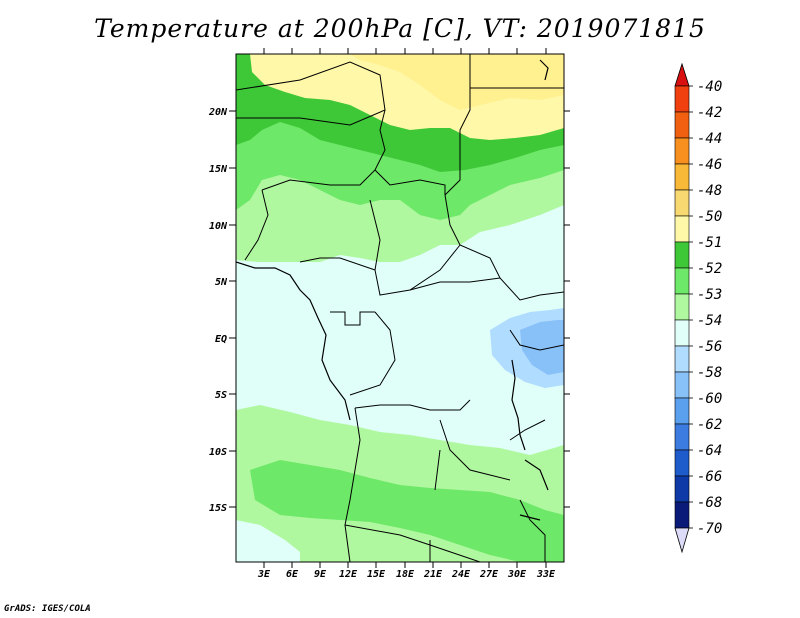 The width and height of the screenshot is (800, 618). What do you see at coordinates (433, 574) in the screenshot?
I see `lon-label: 21E` at bounding box center [433, 574].